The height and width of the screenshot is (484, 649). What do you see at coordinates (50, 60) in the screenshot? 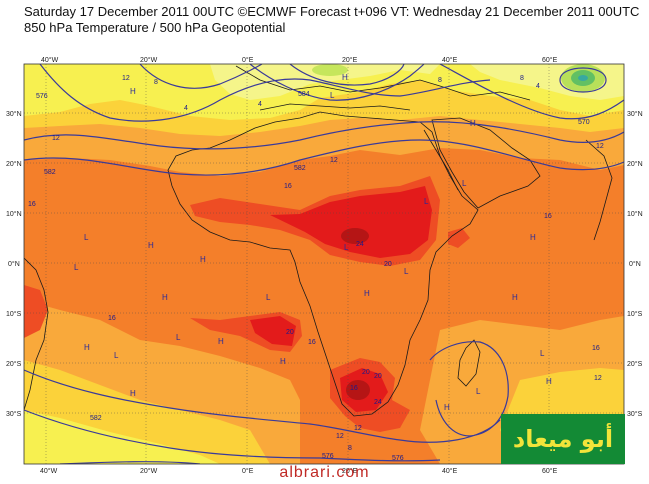
I see `lon-tick-top: 40°W` at bounding box center [50, 60].